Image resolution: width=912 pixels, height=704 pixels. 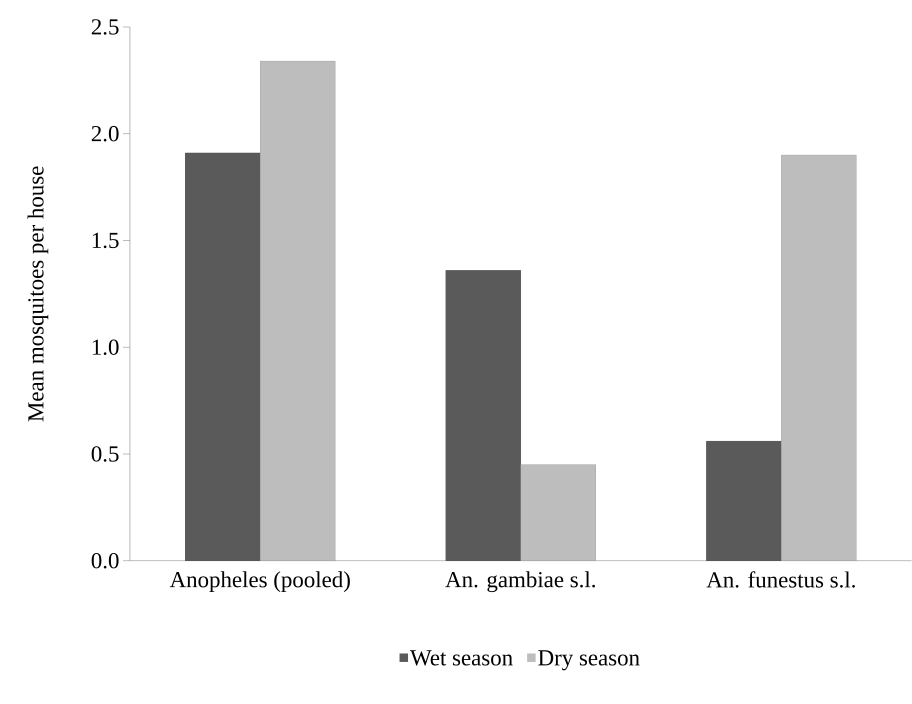 What do you see at coordinates (37, 294) in the screenshot?
I see `y-axis-title: Mean mosquitoes per house` at bounding box center [37, 294].